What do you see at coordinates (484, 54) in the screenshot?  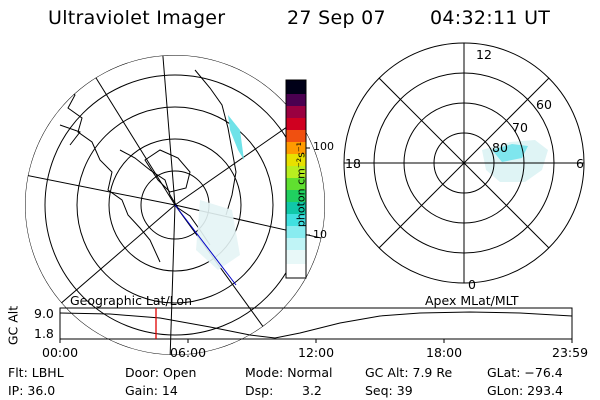 I see `mlt-label-top: 12` at bounding box center [484, 54].